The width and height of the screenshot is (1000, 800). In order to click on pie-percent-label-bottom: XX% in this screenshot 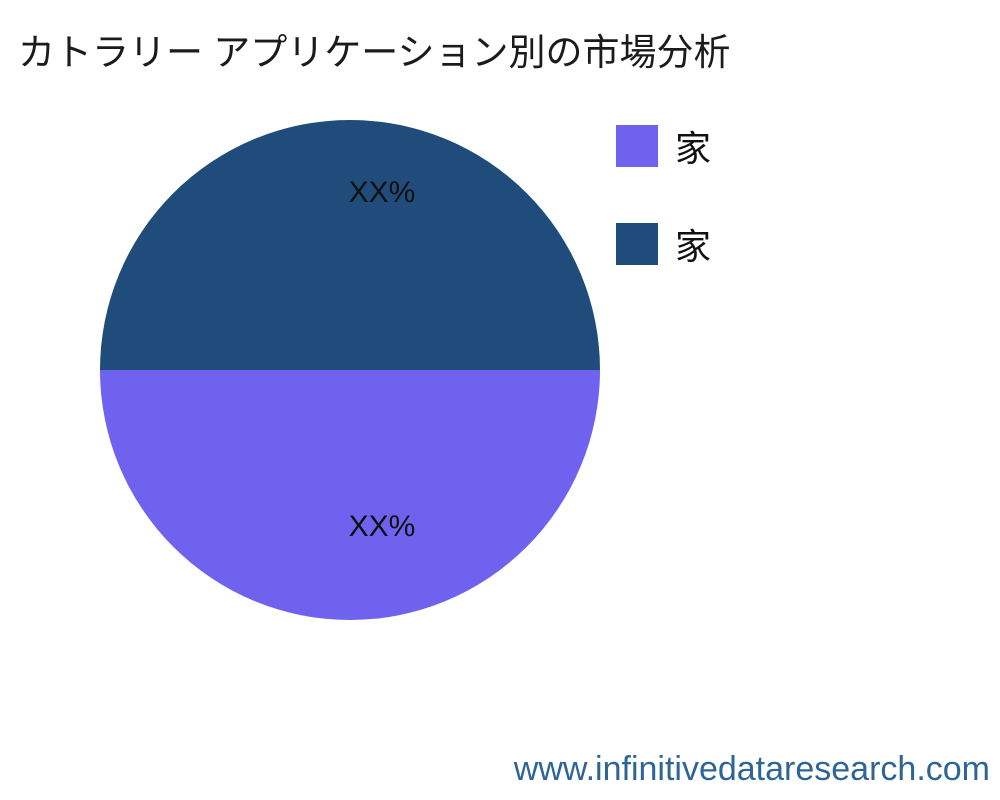, I will do `click(382, 526)`.